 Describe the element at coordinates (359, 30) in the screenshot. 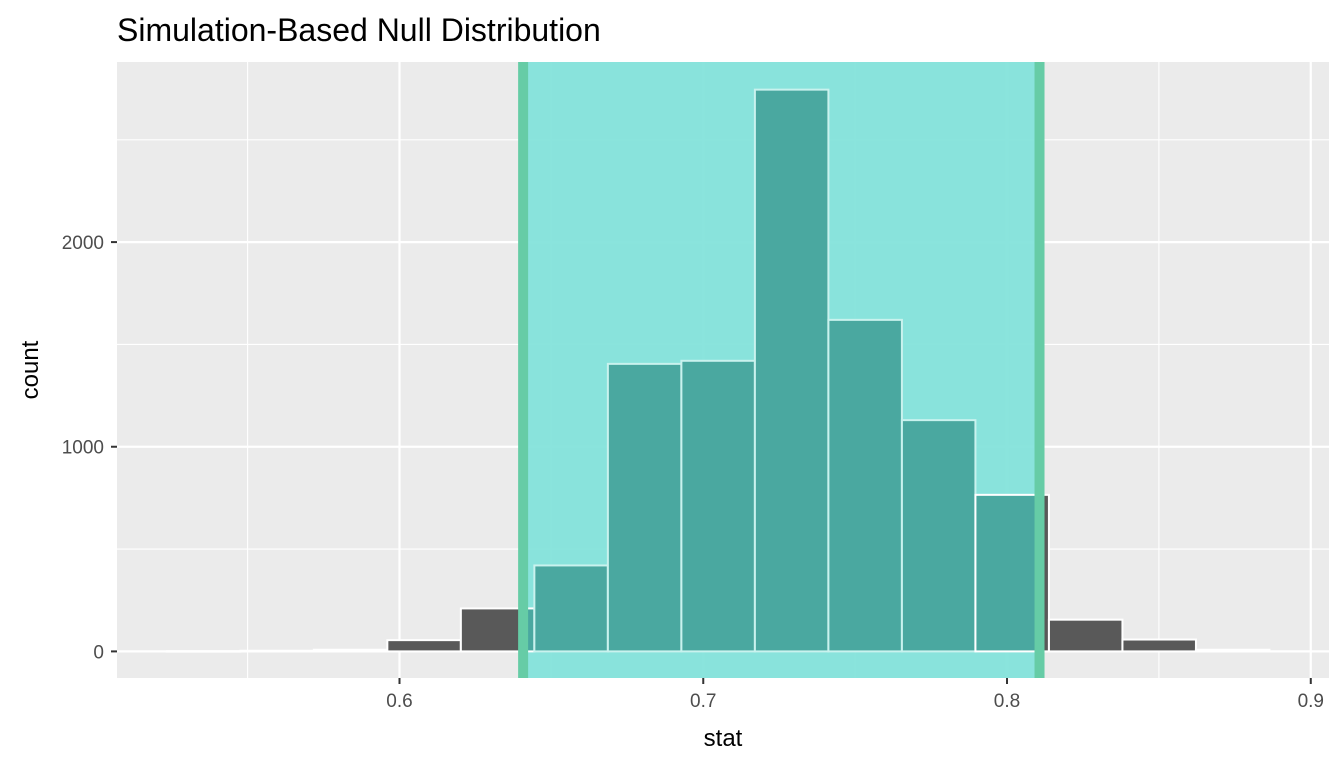

I see `chart-title: Simulation-Based Null Distribution` at that location.